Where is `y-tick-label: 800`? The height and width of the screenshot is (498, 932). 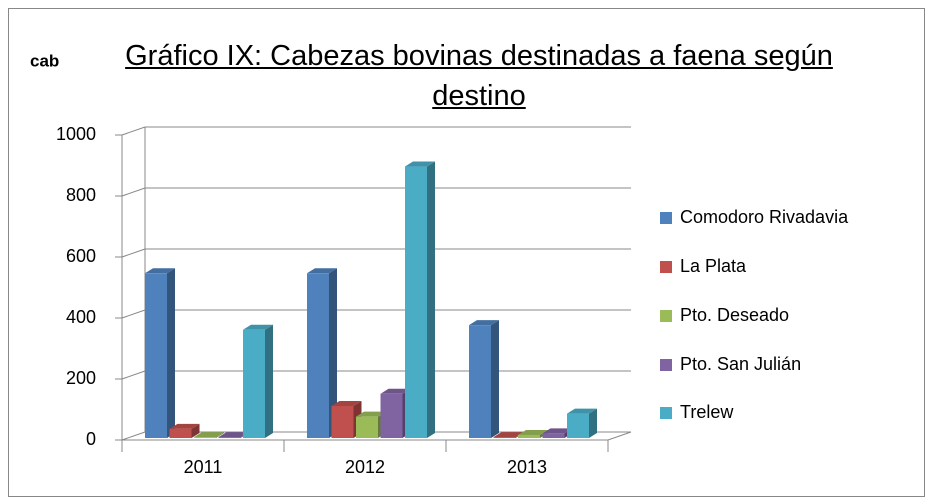
y-tick-label: 800 is located at coordinates (81, 195).